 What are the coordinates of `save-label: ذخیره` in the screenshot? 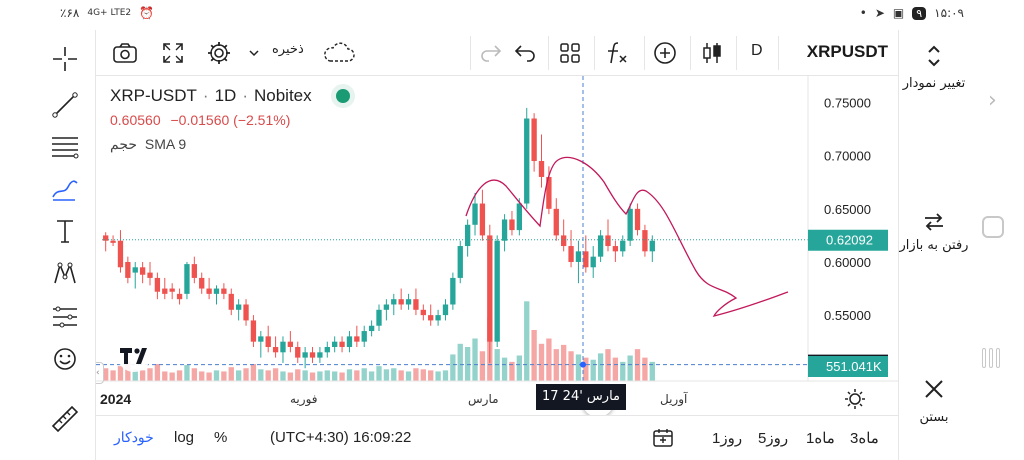 It's located at (288, 49).